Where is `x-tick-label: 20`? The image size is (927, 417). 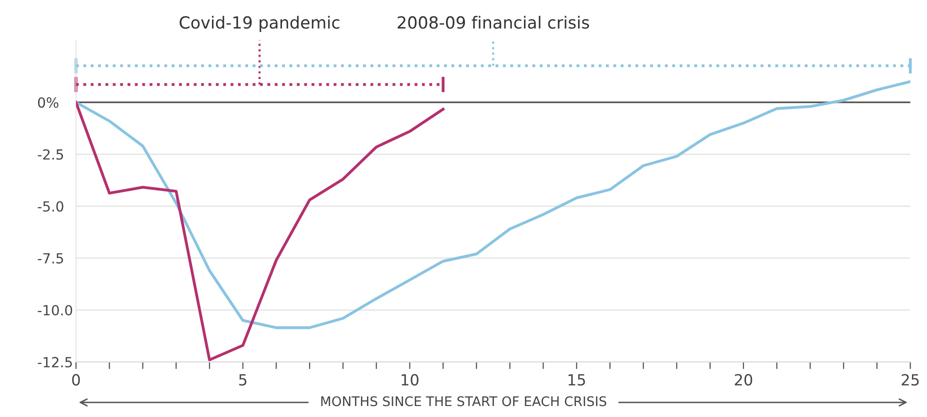
x-tick-label: 20 is located at coordinates (743, 380).